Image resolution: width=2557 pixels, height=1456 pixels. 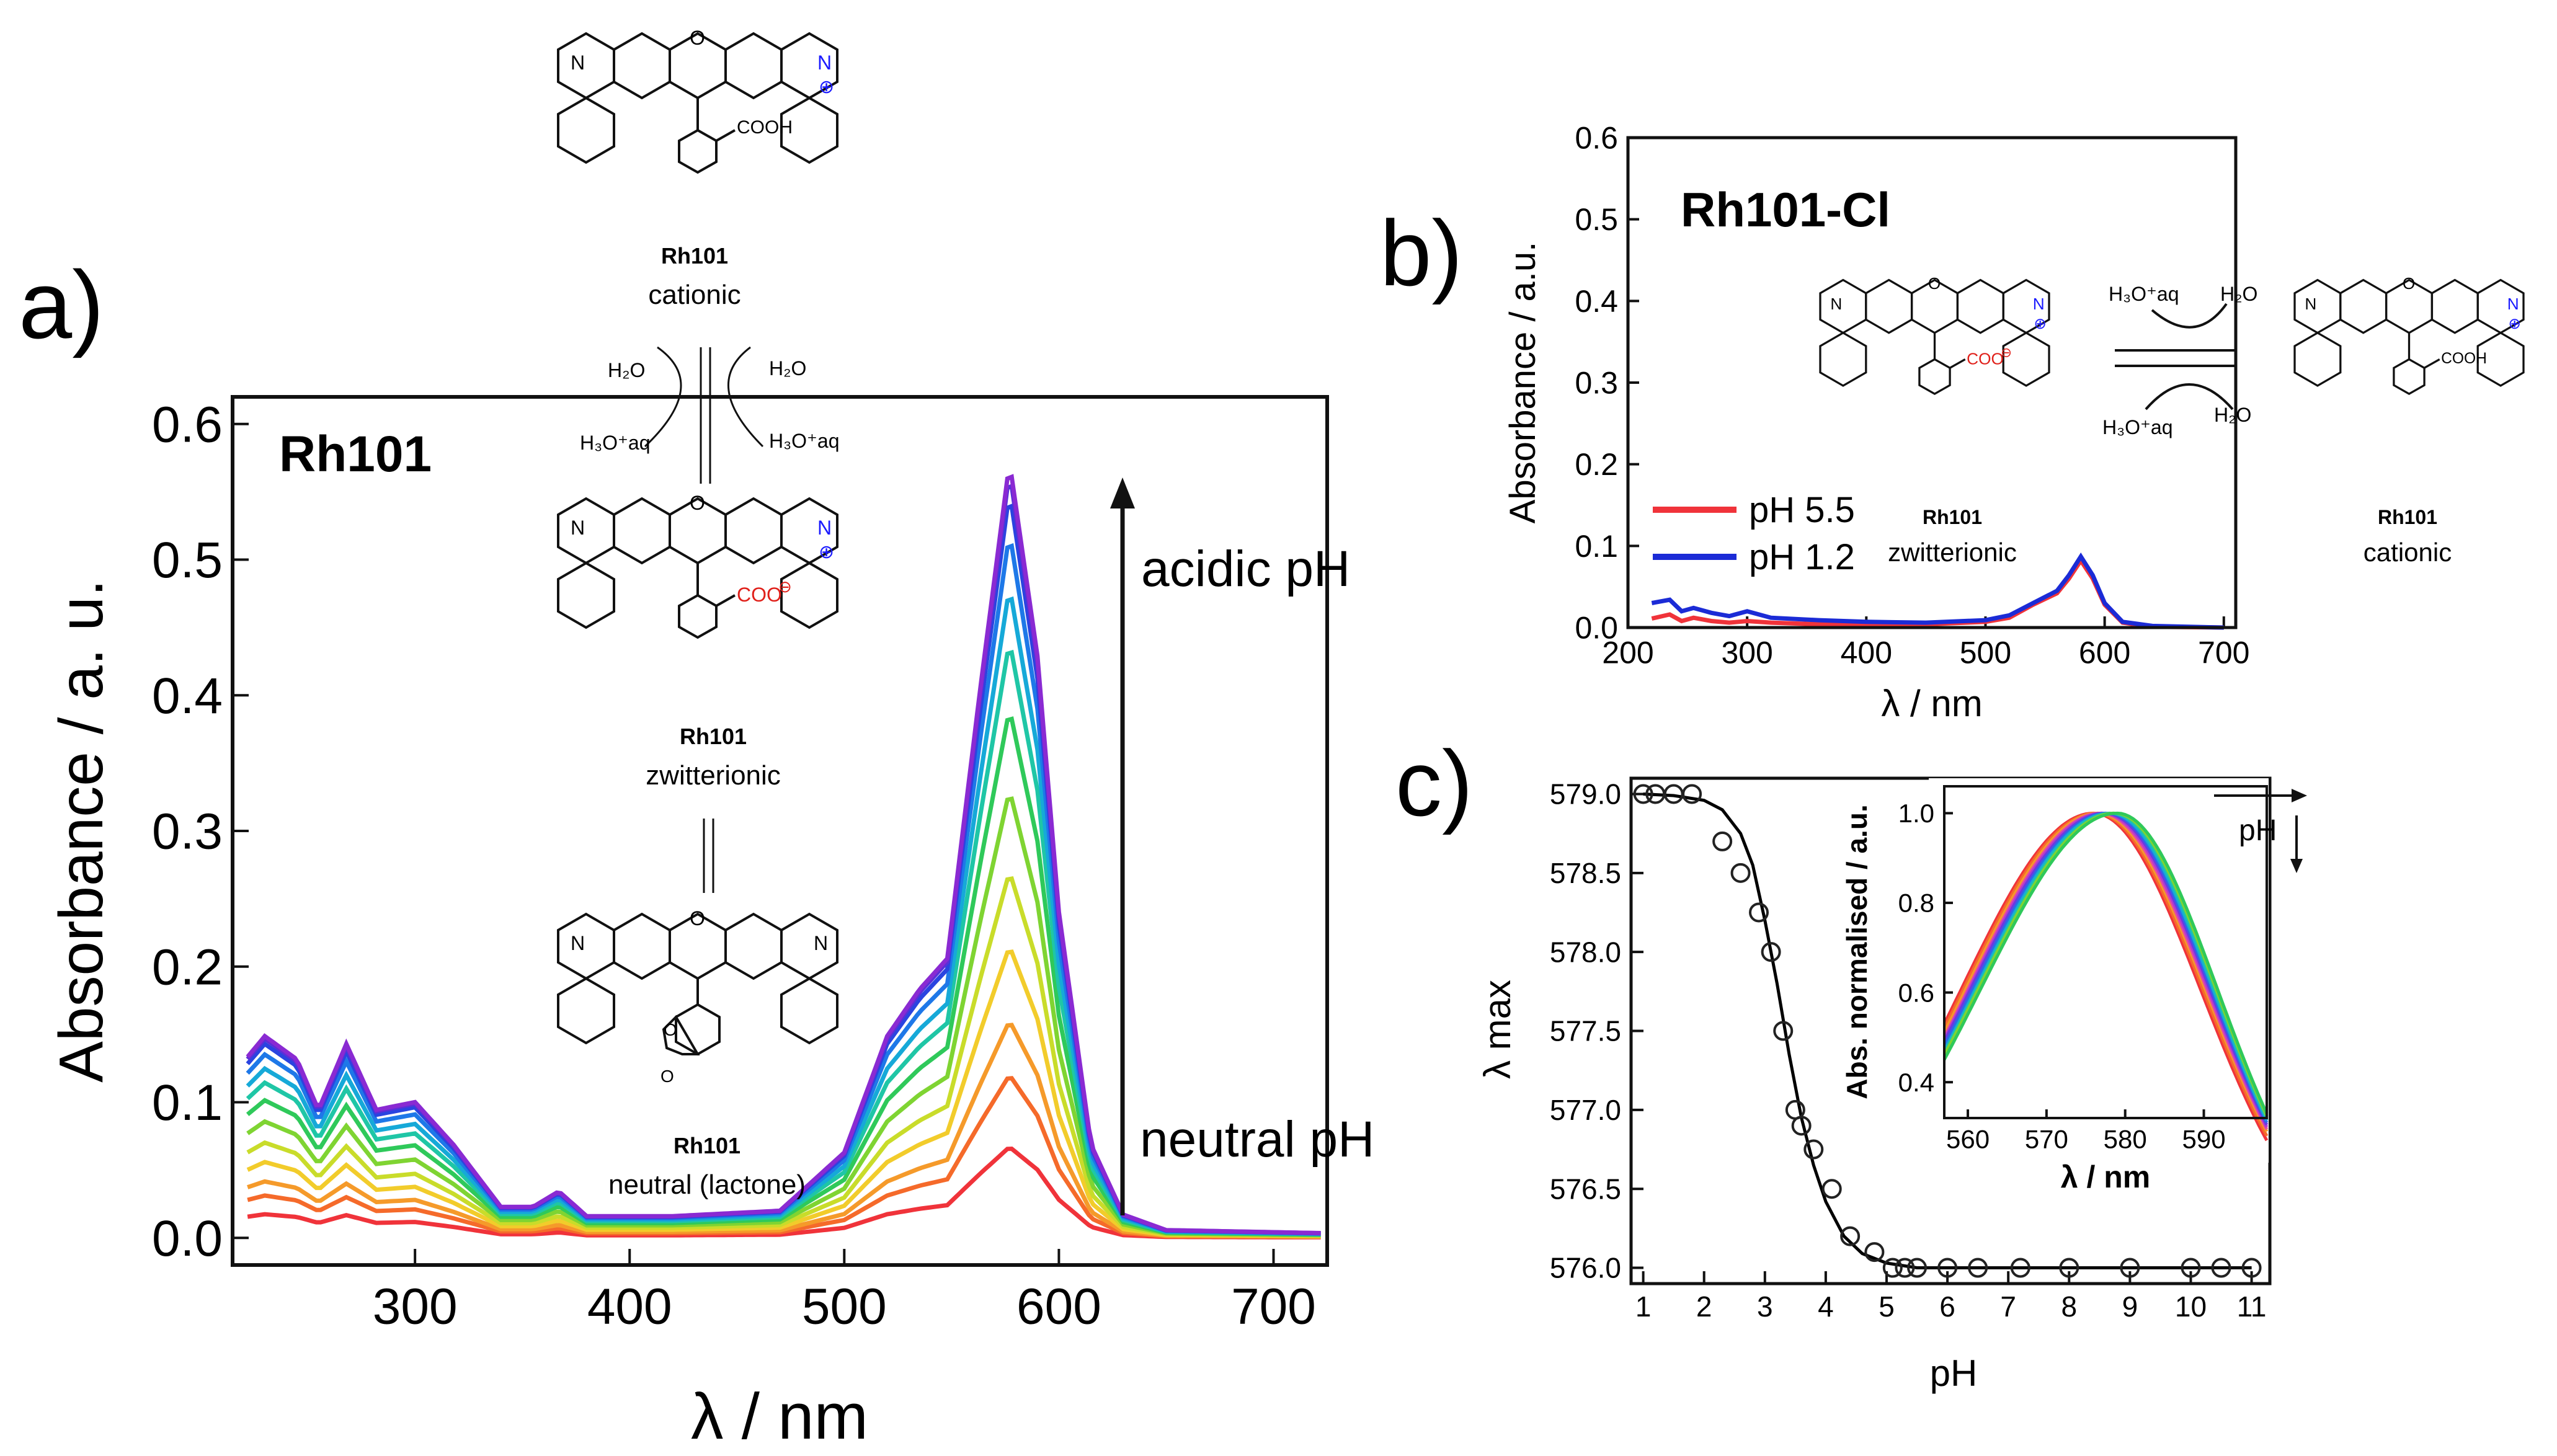 What do you see at coordinates (2296, 866) in the screenshot?
I see `inset-ph-arrow-down-head` at bounding box center [2296, 866].